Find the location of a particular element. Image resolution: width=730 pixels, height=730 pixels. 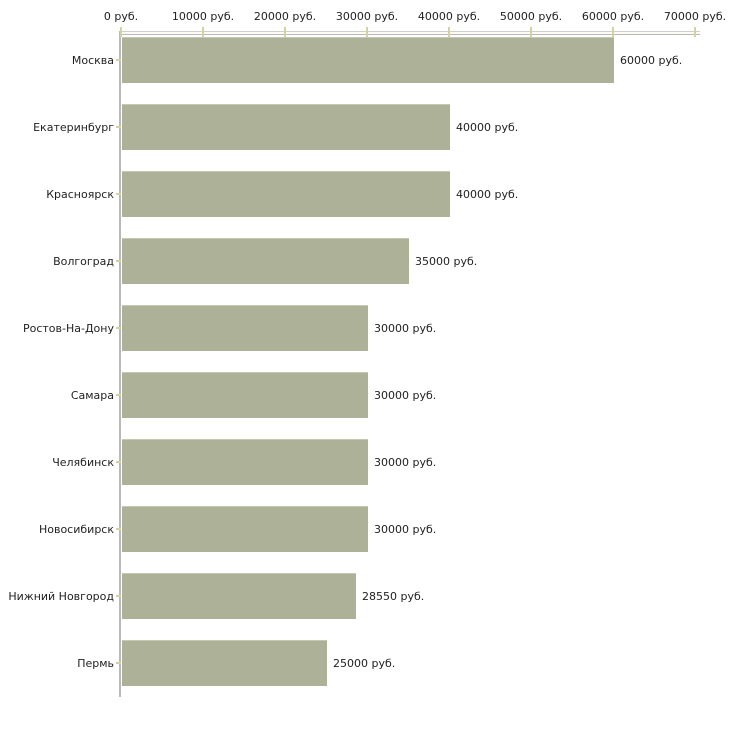

chart-row: Москва 60000 руб. is located at coordinates (365, 60).